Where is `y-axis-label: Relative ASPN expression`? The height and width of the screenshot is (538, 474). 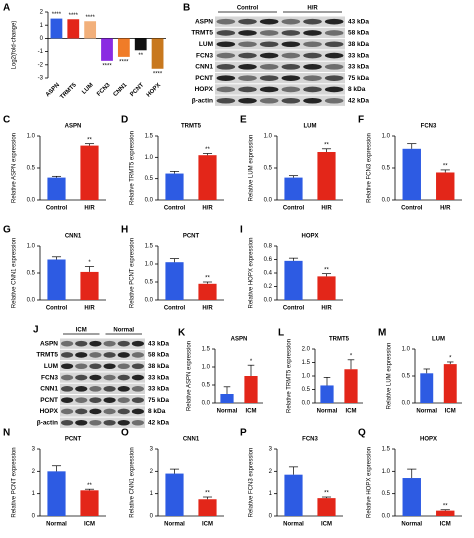 y-axis-label: Relative ASPN expression is located at coordinates (15, 168).